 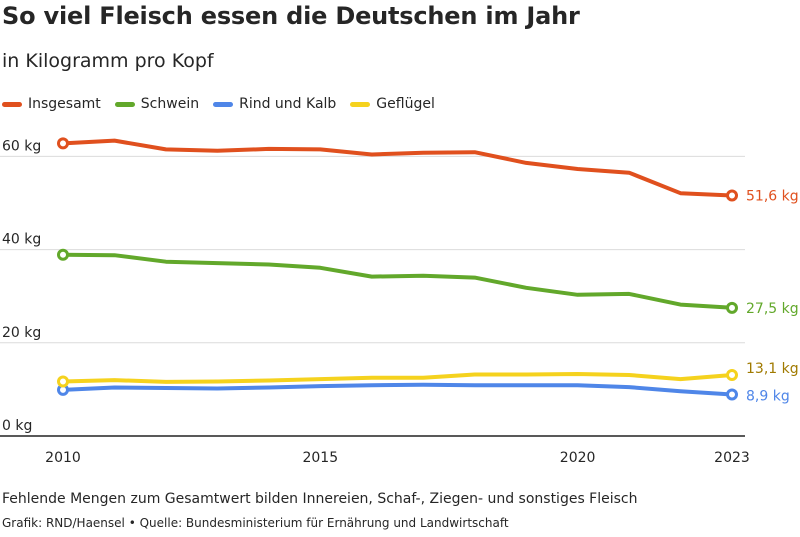 I want to click on legend-item-schwein: Schwein, so click(x=157, y=104).